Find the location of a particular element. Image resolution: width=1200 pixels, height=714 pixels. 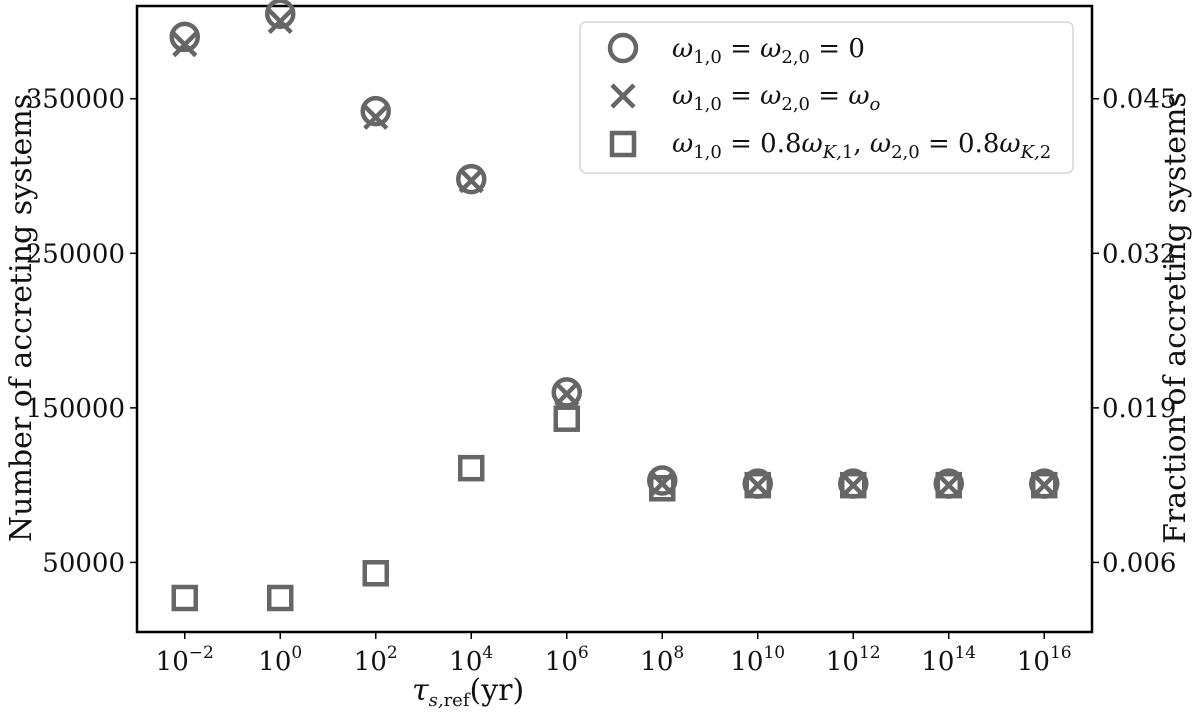

x-tick-exponent: 14 is located at coordinates (965, 653).